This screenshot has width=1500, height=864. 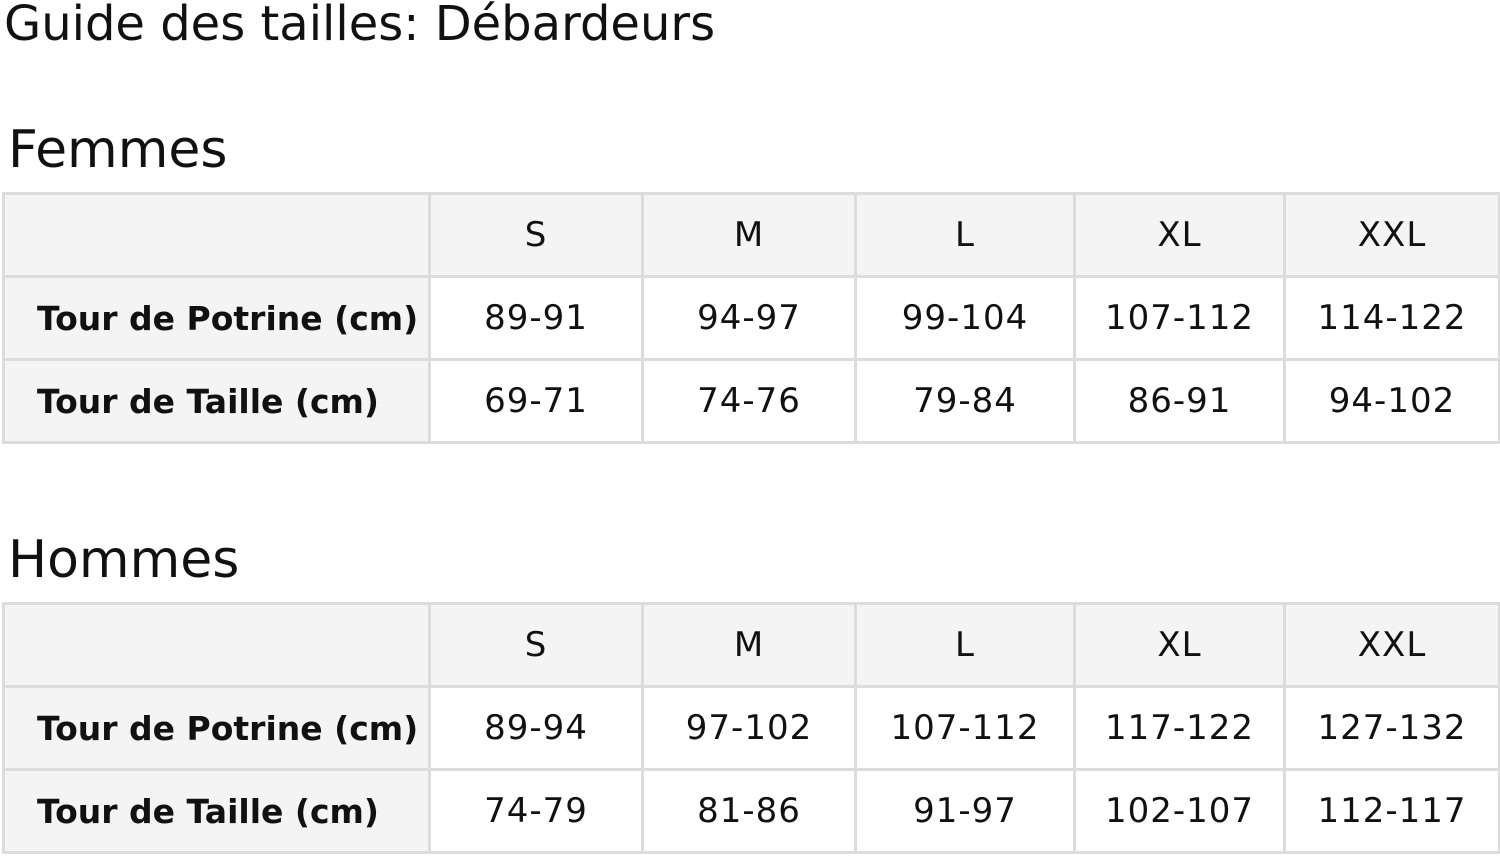 I want to click on measurement-cell: 102-107, so click(x=1179, y=811).